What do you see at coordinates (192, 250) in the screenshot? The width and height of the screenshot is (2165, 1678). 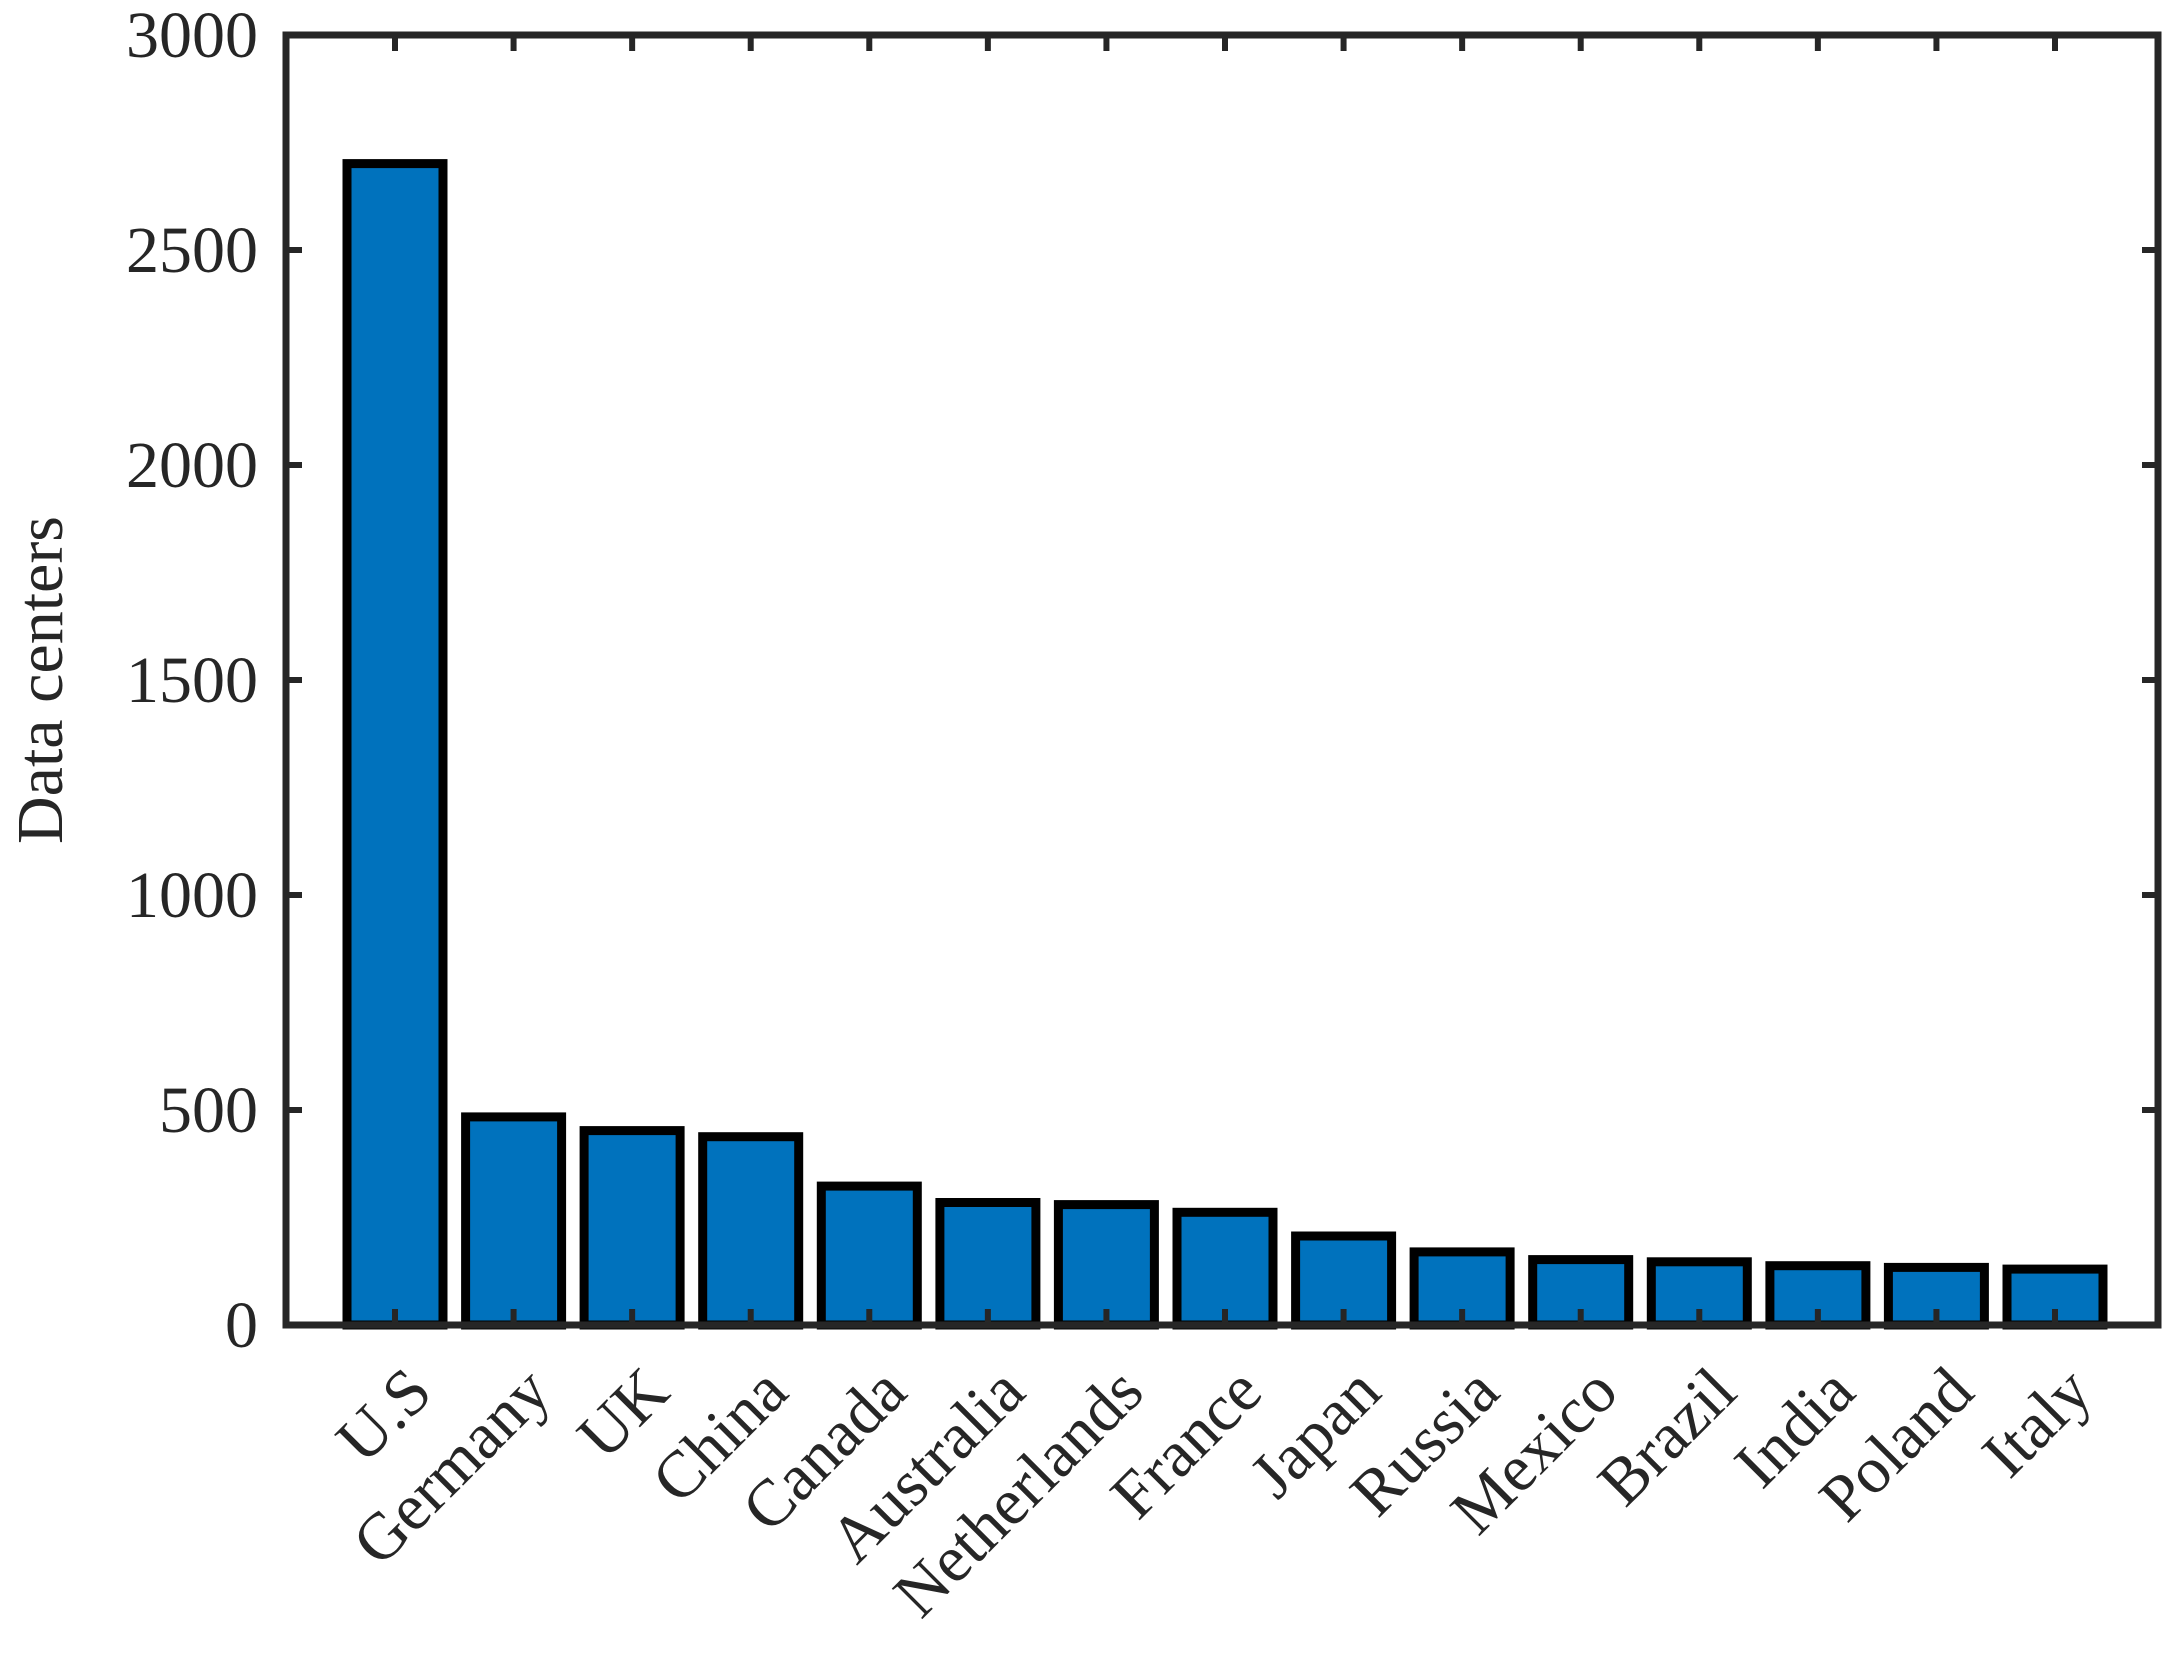 I see `y-tick-label: 2500` at bounding box center [192, 250].